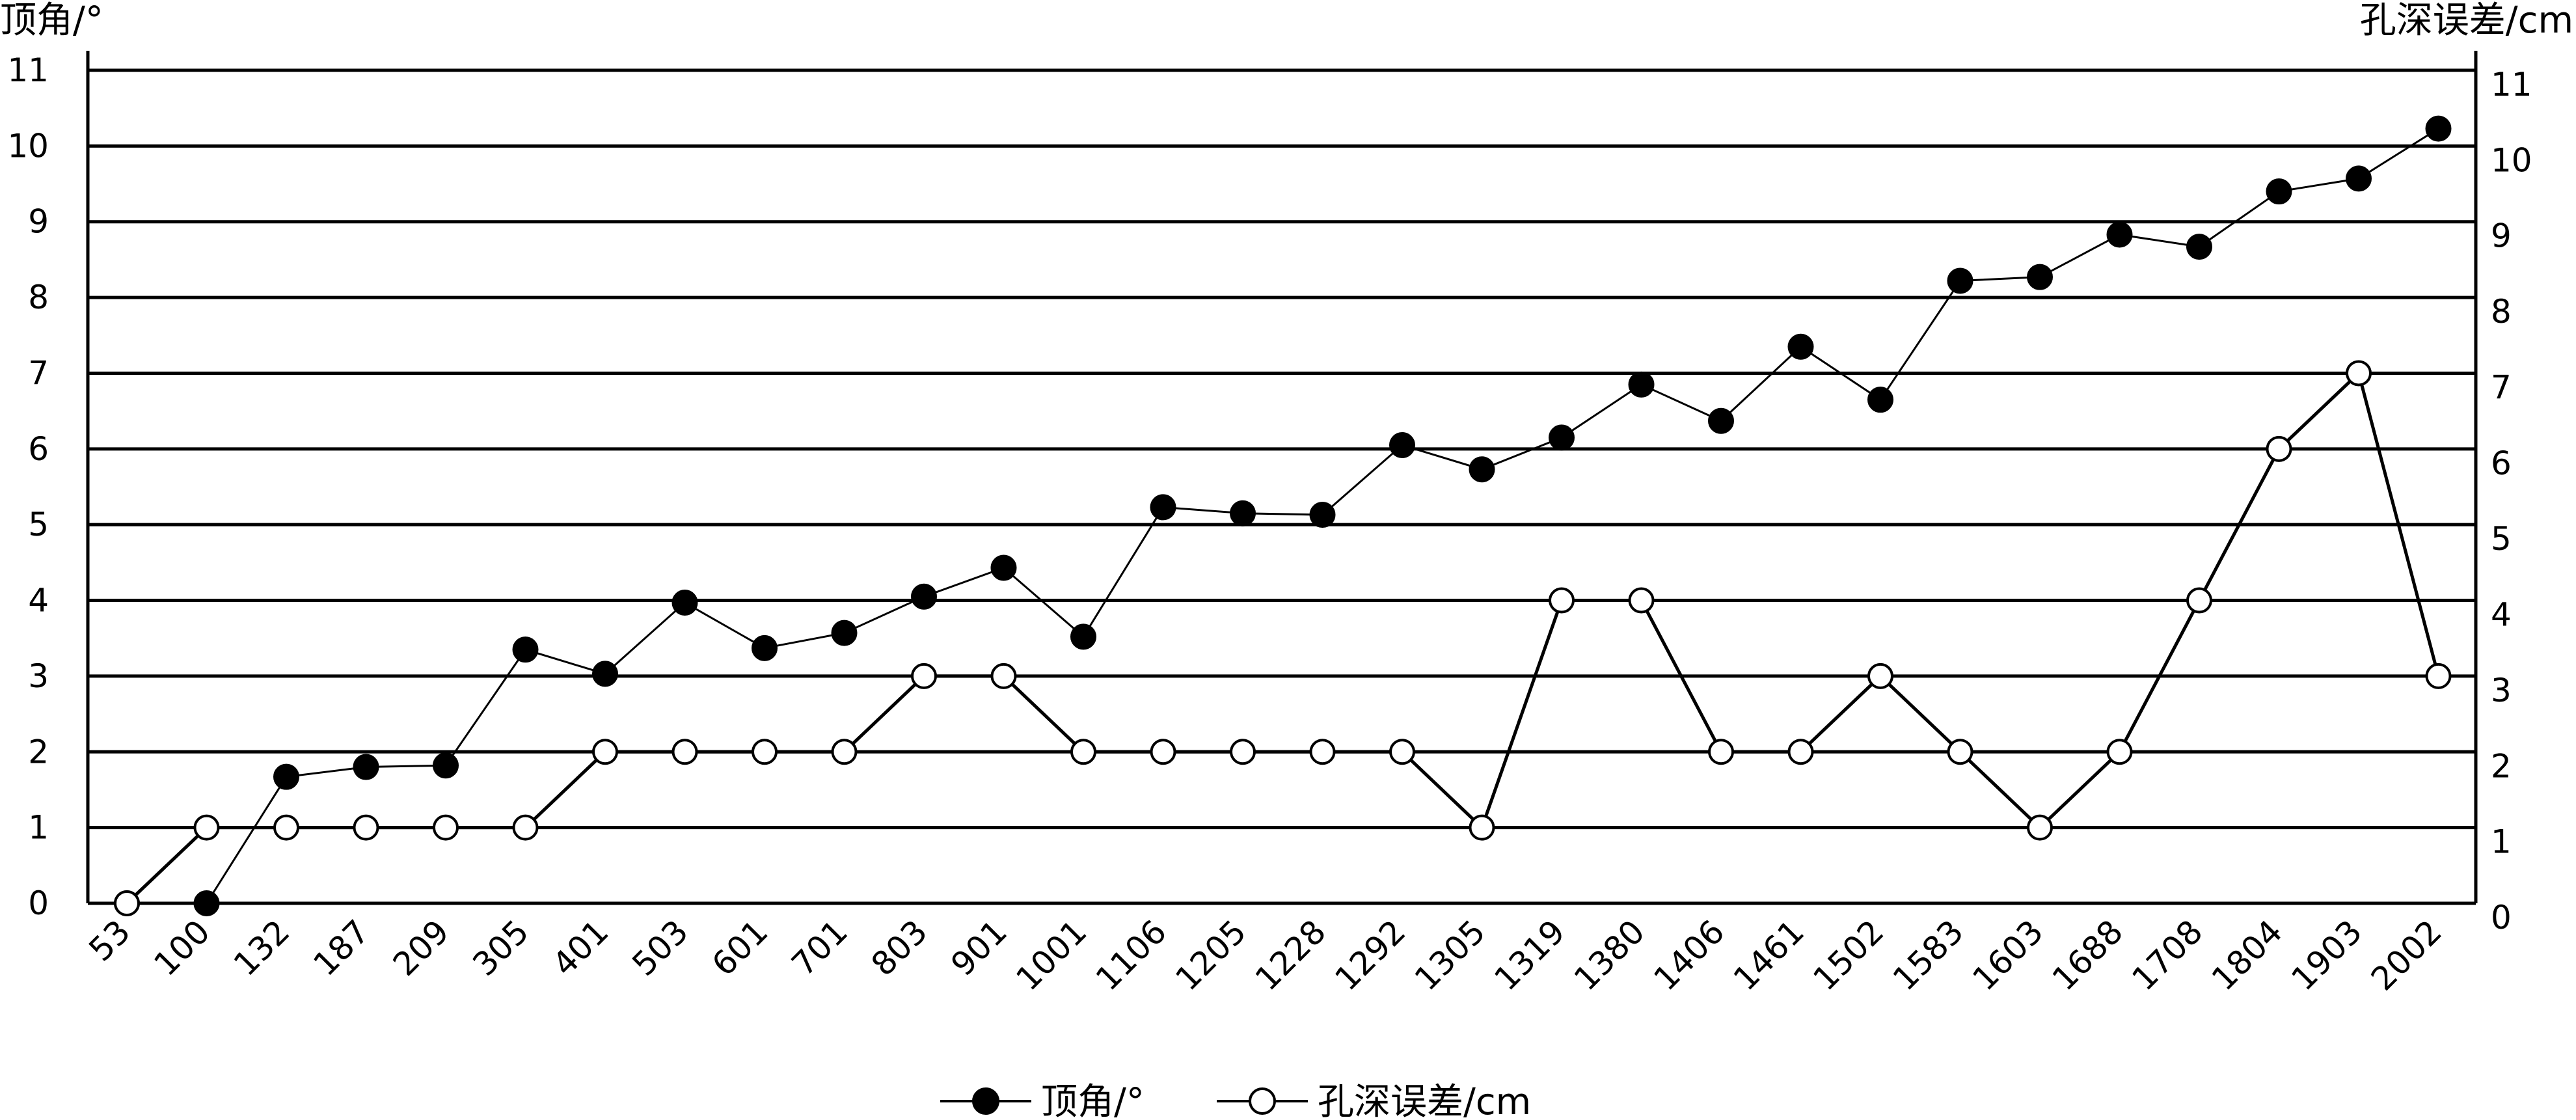 The height and width of the screenshot is (1120, 2576). I want to click on right-y-tick-labels: 0 1 2 3 4 5 6 7 8 9 10 11, so click(2511, 501).